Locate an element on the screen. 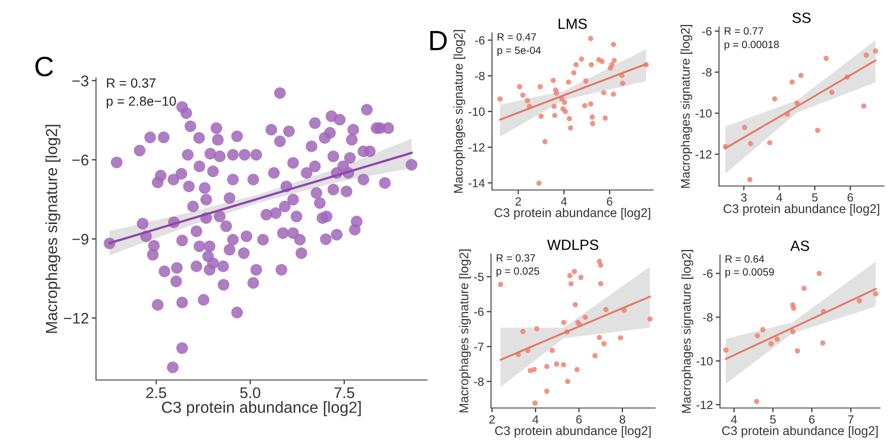 The width and height of the screenshot is (888, 446). text: C is located at coordinates (44, 66).